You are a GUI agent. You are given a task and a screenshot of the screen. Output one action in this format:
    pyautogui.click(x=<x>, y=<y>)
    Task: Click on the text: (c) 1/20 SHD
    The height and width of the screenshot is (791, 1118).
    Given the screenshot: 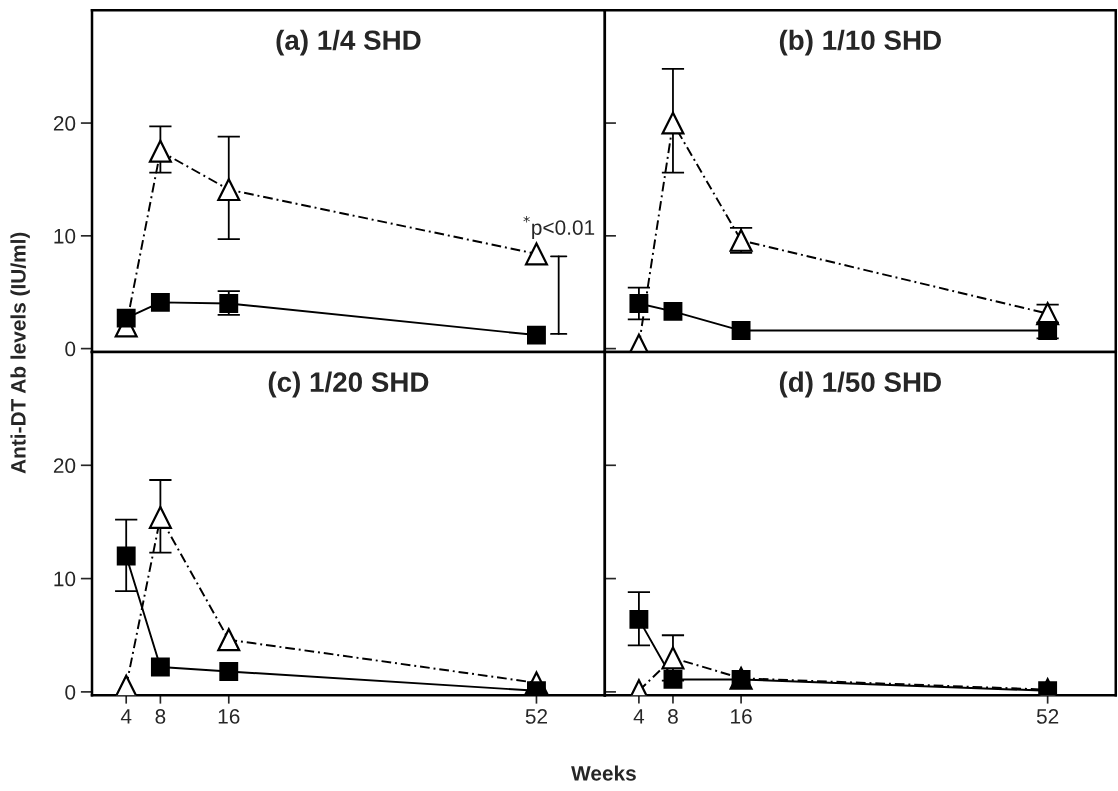 What is the action you would take?
    pyautogui.click(x=348, y=384)
    